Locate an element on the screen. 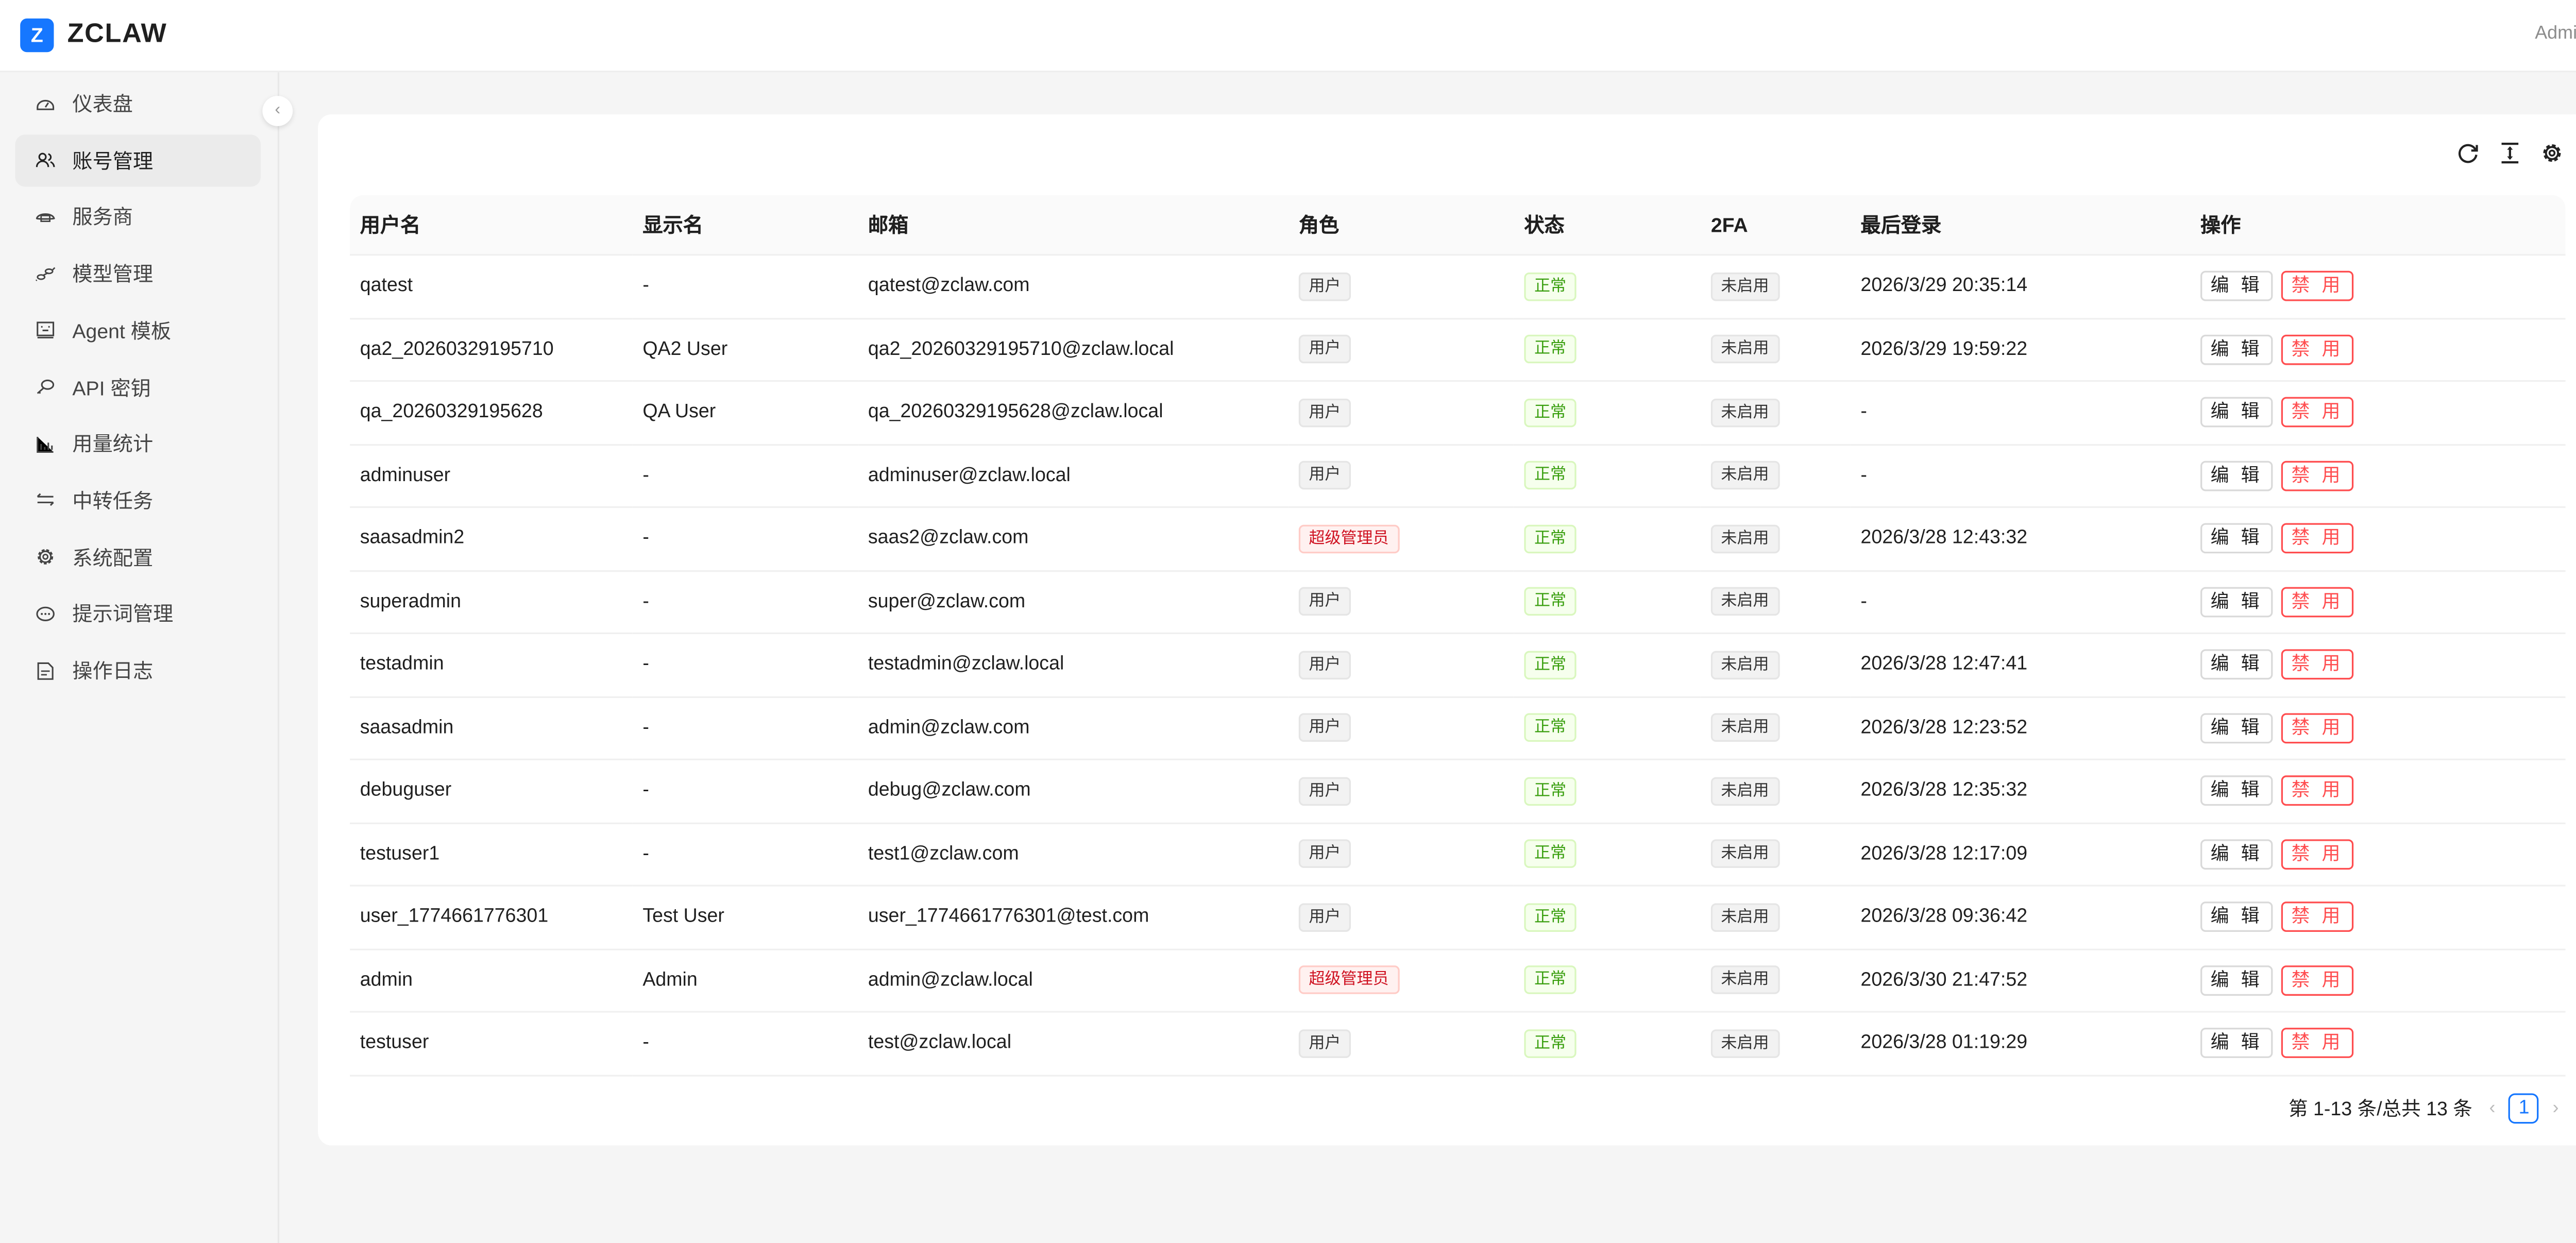  settings-gear-icon is located at coordinates (2552, 153).